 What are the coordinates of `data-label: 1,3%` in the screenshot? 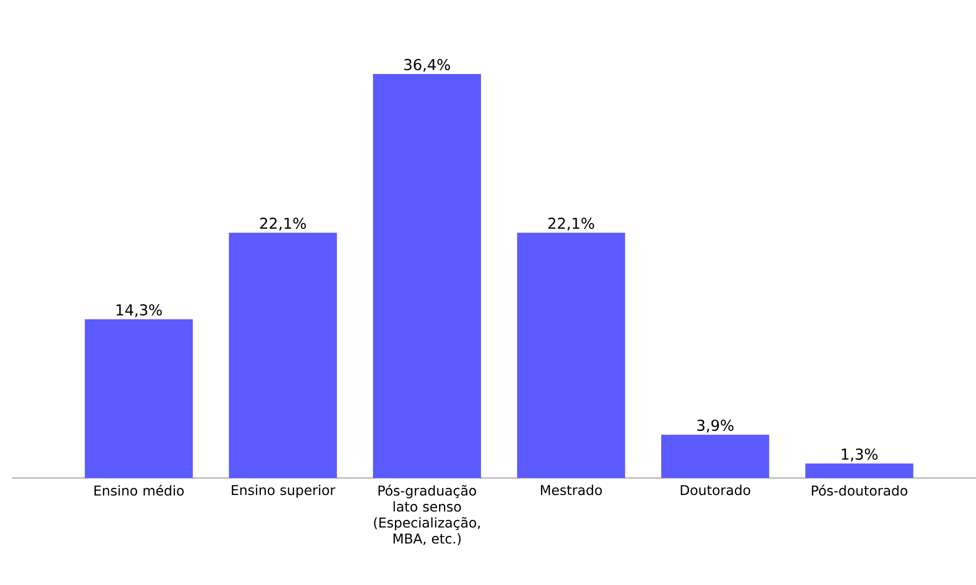 It's located at (860, 455).